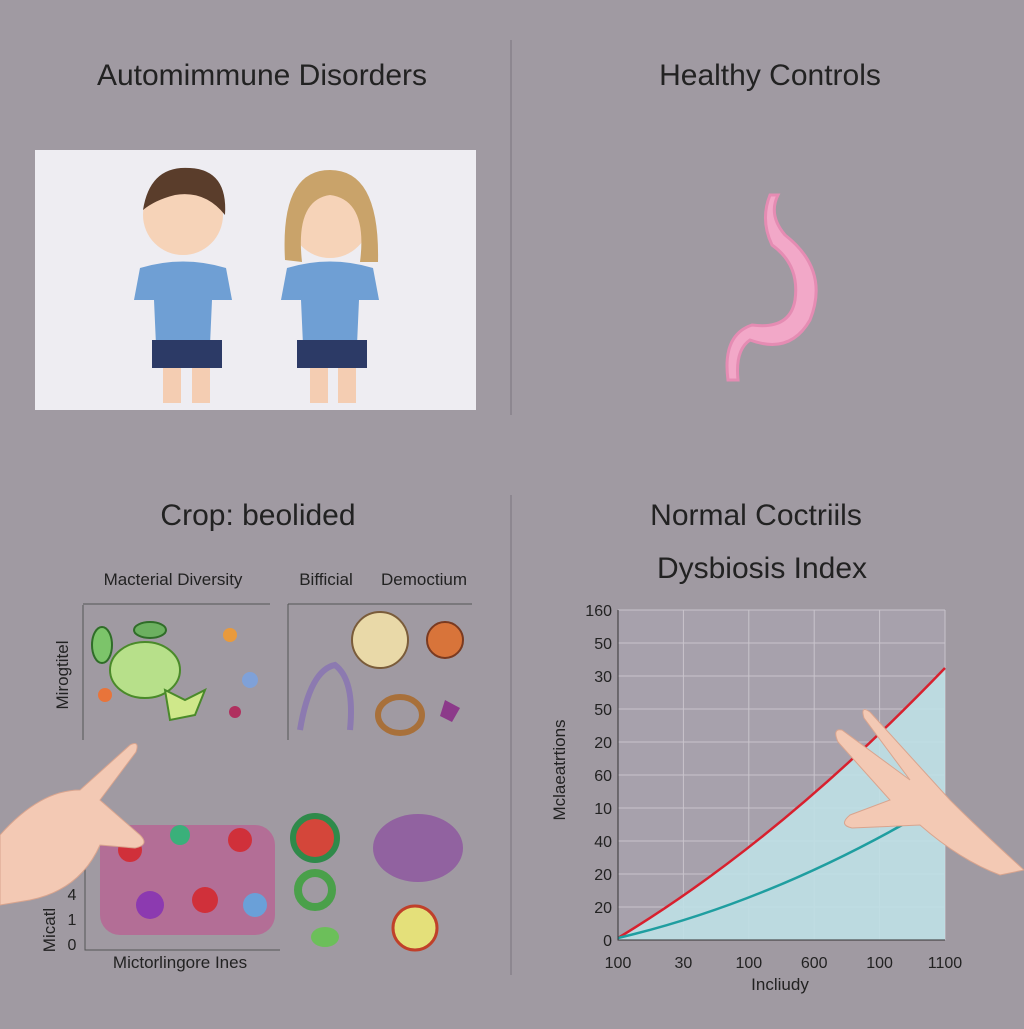  Describe the element at coordinates (62, 675) in the screenshot. I see `axis-label: Mirogtitel` at that location.